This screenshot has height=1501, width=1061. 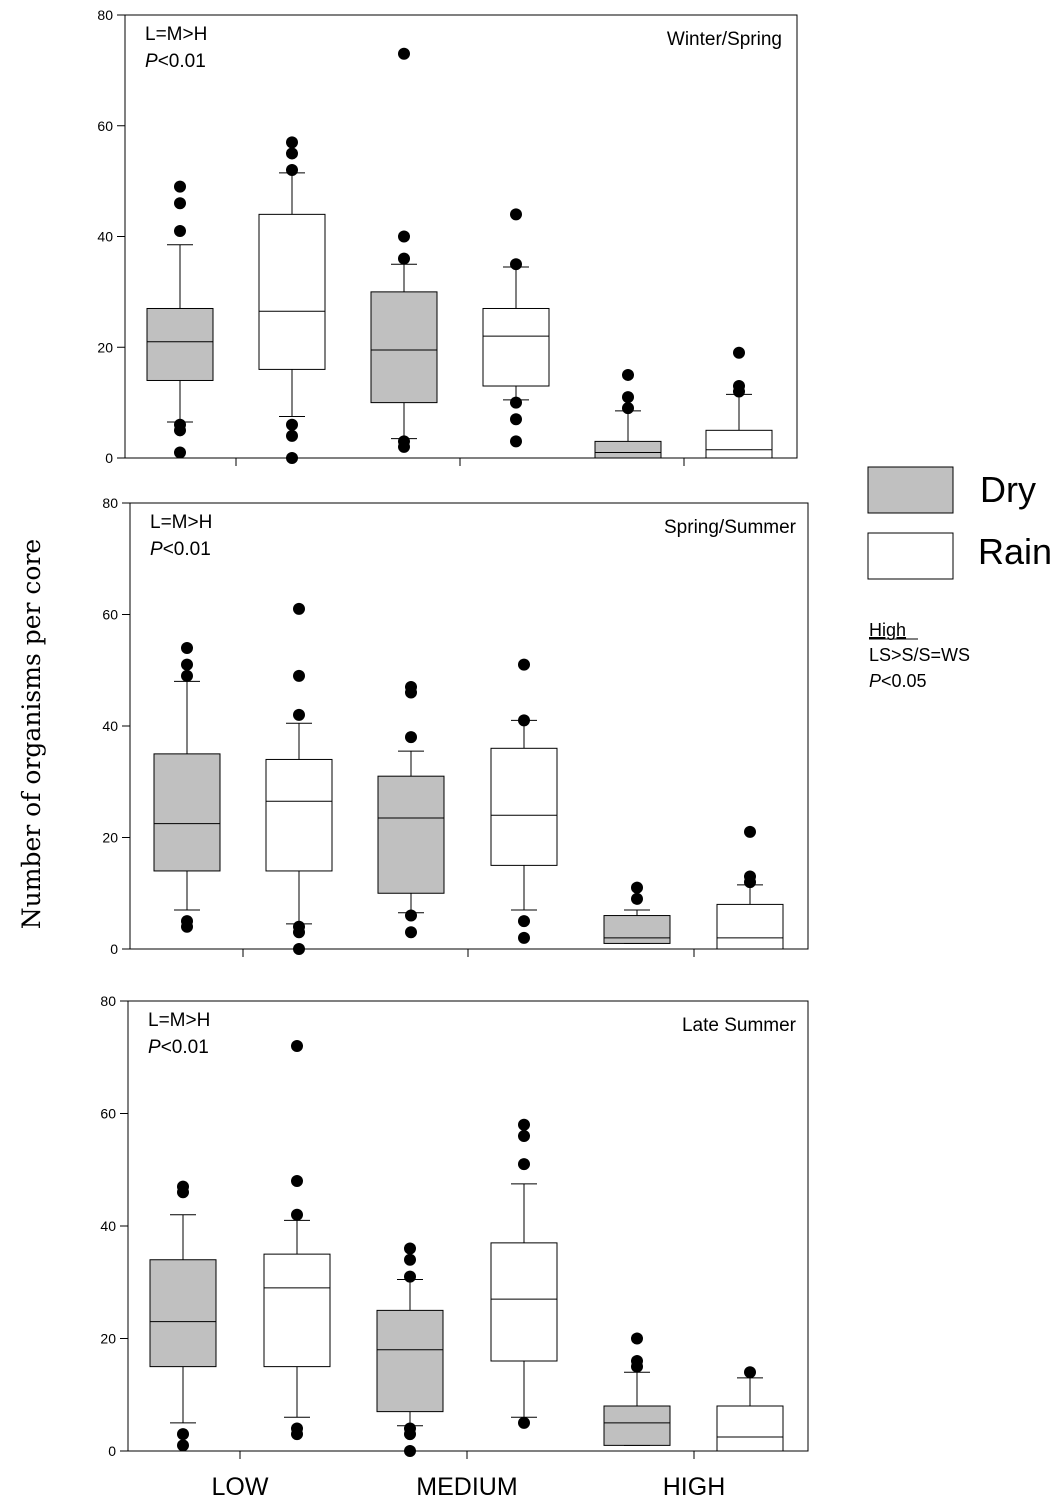 What do you see at coordinates (910, 490) in the screenshot?
I see `legend-swatch-dry` at bounding box center [910, 490].